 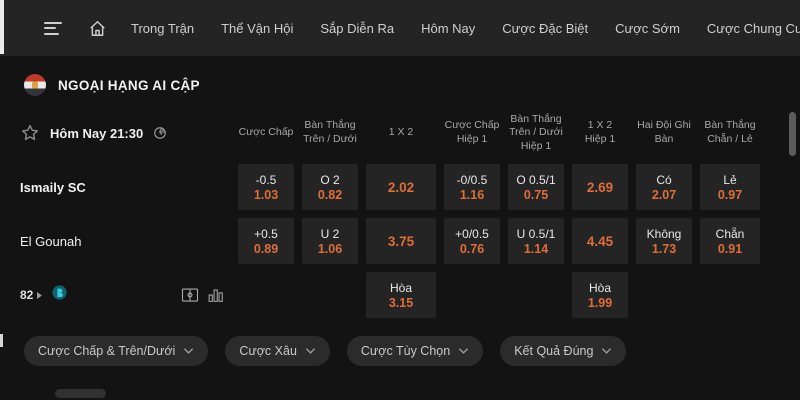 I want to click on odds-btts-yes: Có 2.07, so click(x=664, y=187).